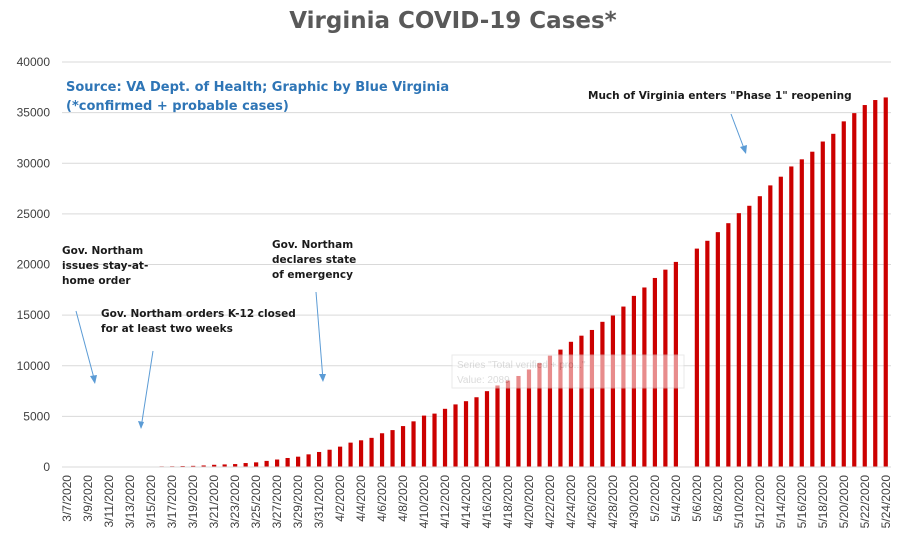  I want to click on x-tick-label: 3/23/2020, so click(235, 502).